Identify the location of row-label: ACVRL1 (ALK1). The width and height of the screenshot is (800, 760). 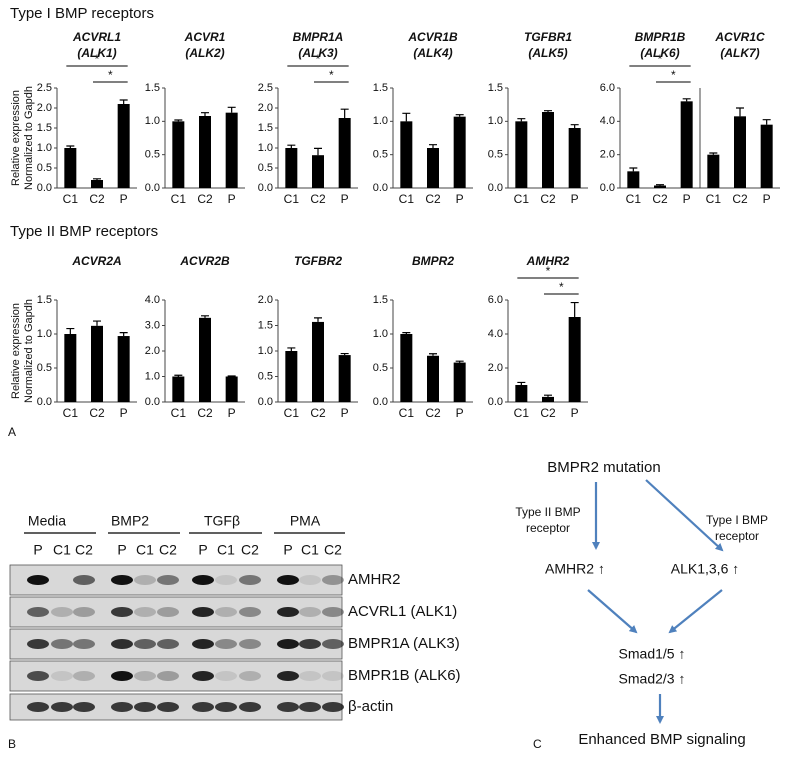
(402, 611).